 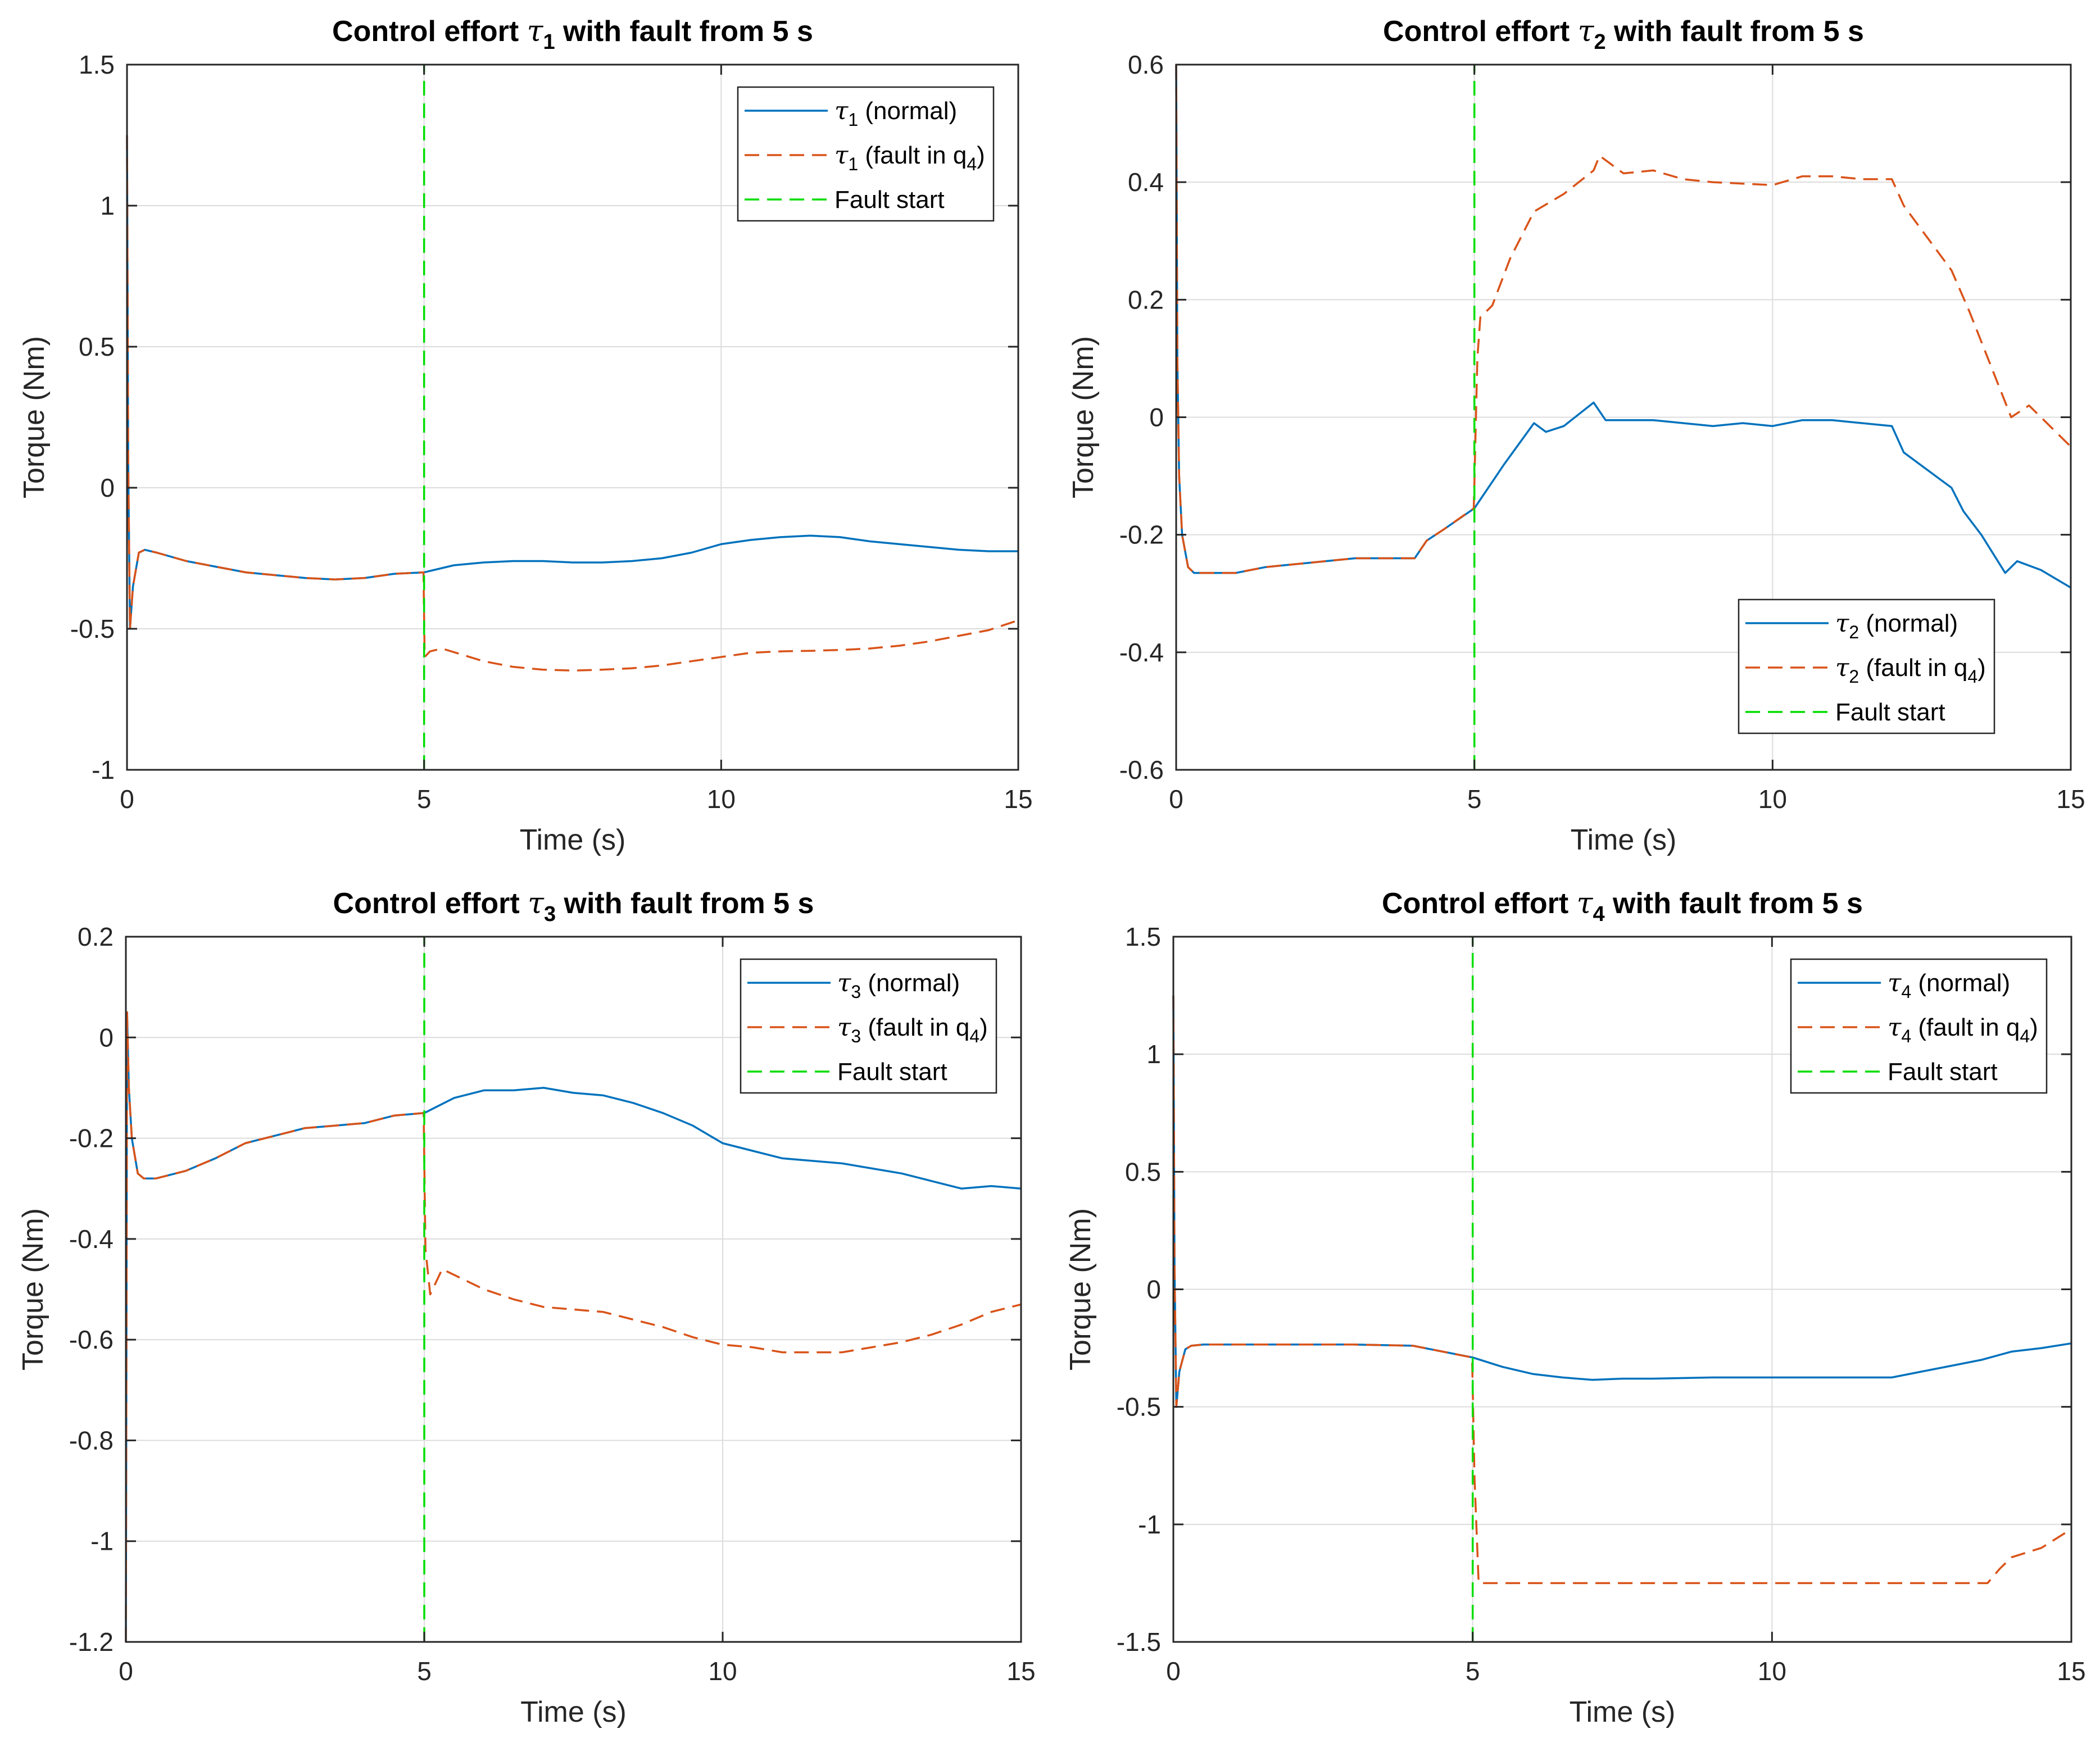 I want to click on legend-entry: τ3 (normal), so click(x=898, y=986).